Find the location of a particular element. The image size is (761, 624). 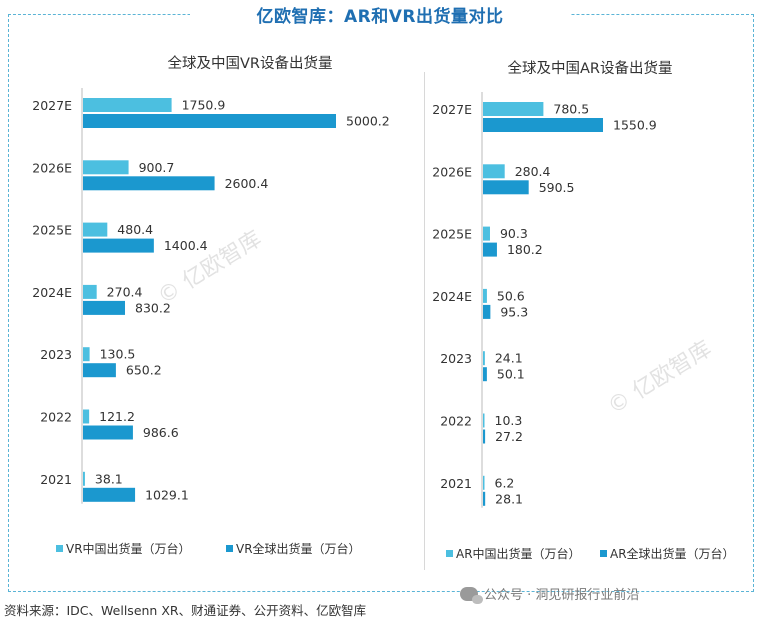

chart-1-data-label: 180.2 is located at coordinates (525, 249).